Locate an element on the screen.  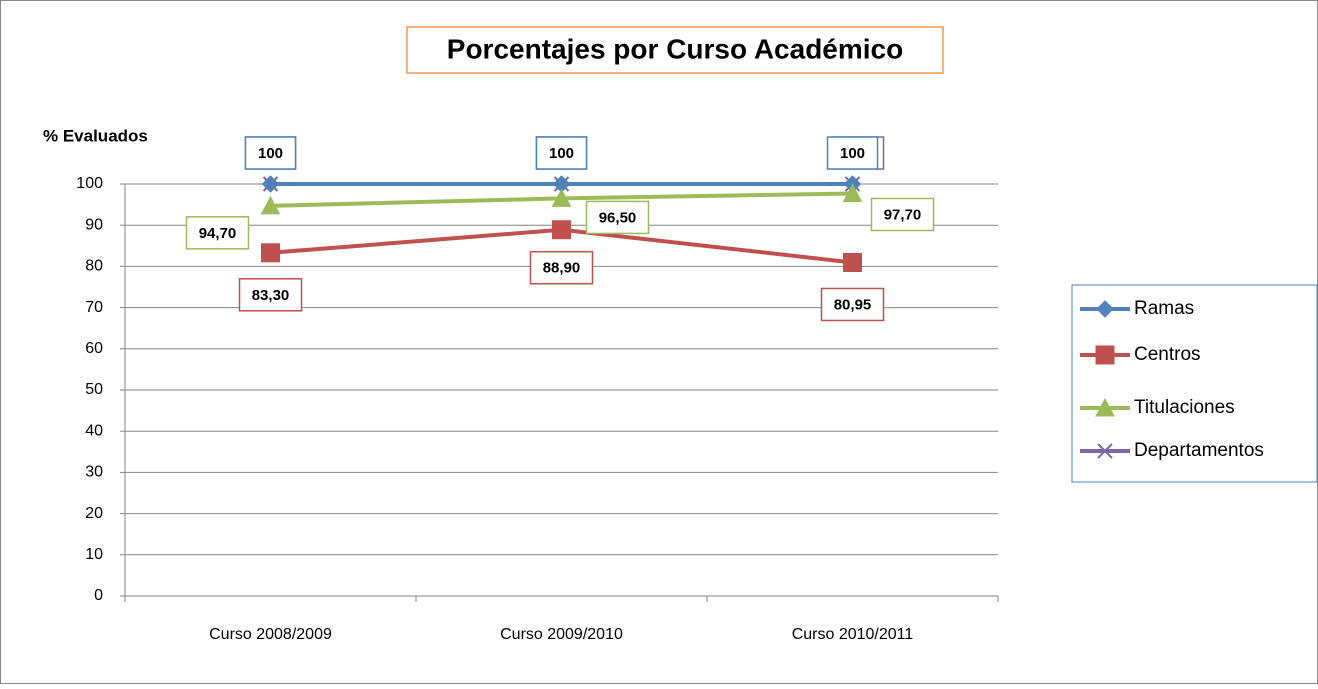
y-tick-label: 80 is located at coordinates (94, 266).